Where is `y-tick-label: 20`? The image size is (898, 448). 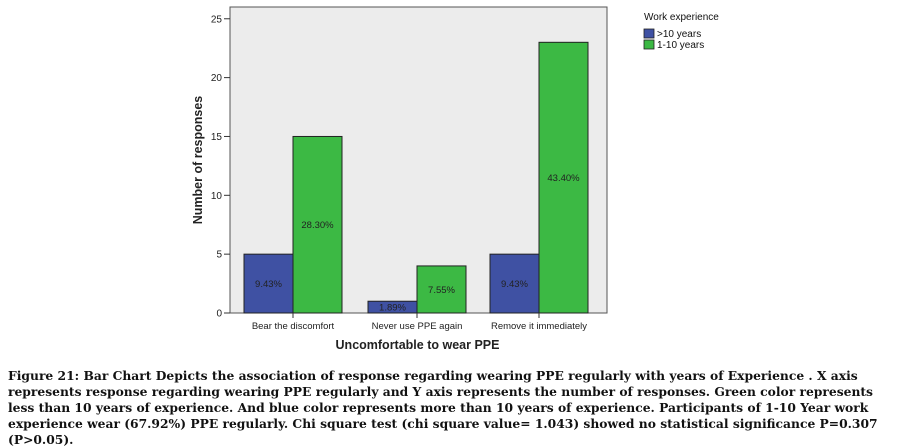
y-tick-label: 20 is located at coordinates (217, 78).